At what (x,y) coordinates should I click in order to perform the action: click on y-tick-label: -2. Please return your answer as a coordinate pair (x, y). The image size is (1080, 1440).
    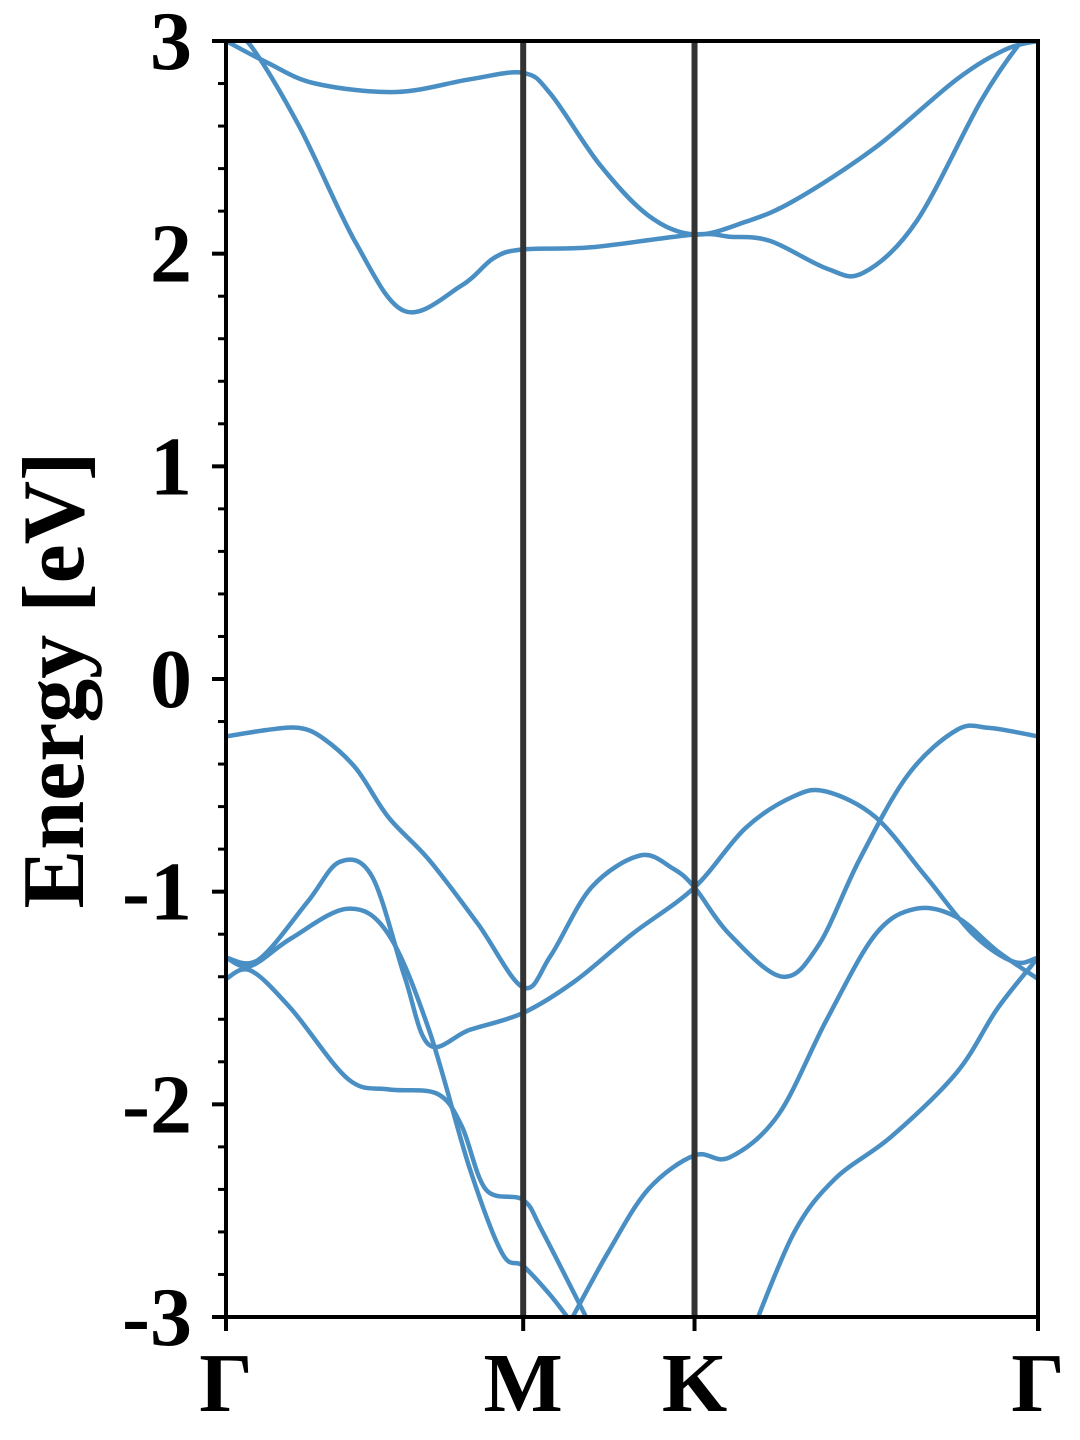
    Looking at the image, I should click on (157, 1104).